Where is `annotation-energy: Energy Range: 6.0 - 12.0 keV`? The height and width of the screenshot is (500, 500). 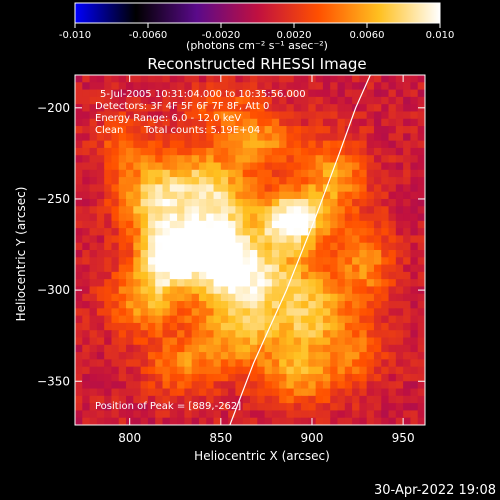
annotation-energy: Energy Range: 6.0 - 12.0 keV is located at coordinates (168, 118).